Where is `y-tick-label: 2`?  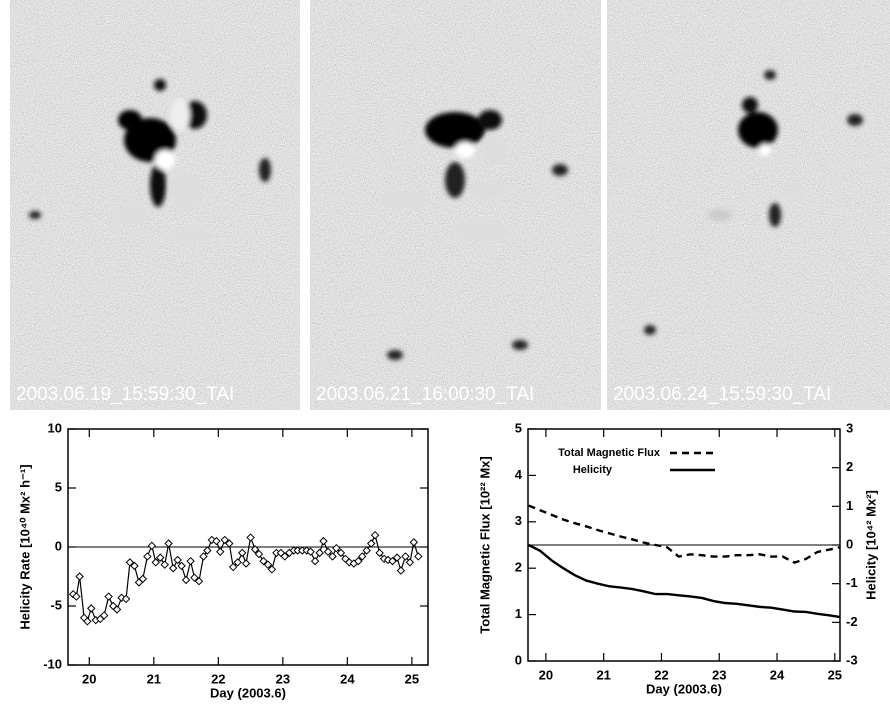
y-tick-label: 2 is located at coordinates (518, 567).